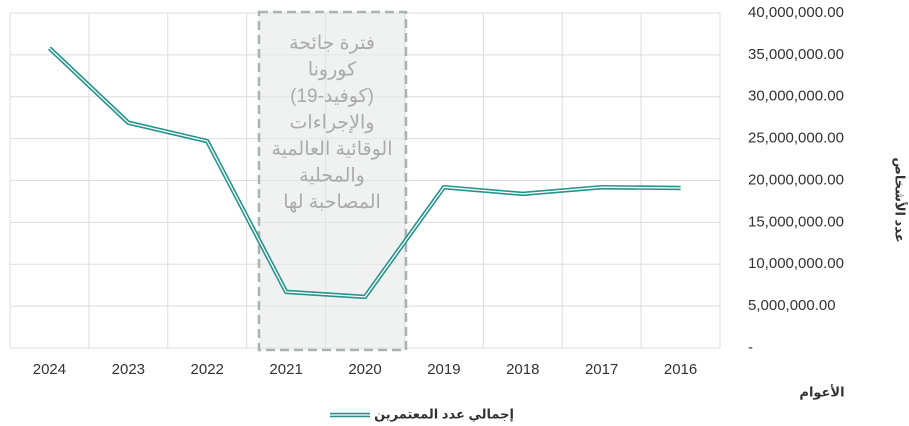 The image size is (909, 426). I want to click on annotation-line: والإجراءات, so click(332, 123).